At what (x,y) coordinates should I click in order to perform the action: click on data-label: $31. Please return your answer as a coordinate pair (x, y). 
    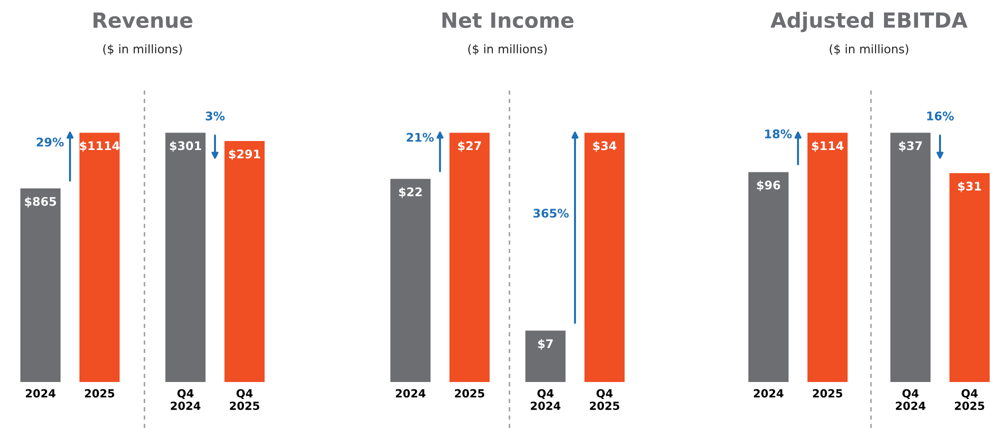
    Looking at the image, I should click on (970, 186).